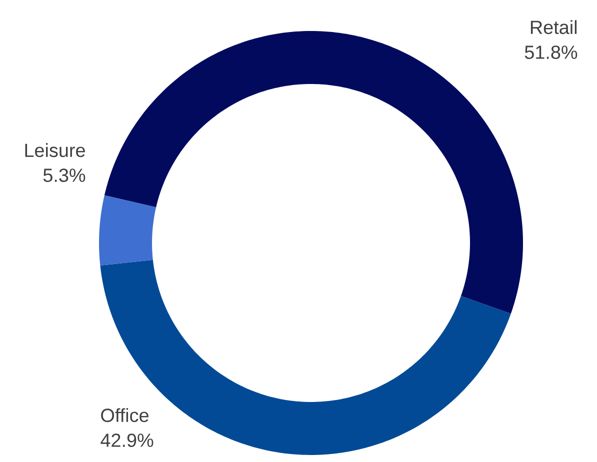  What do you see at coordinates (64, 175) in the screenshot?
I see `data-label: 5.3%` at bounding box center [64, 175].